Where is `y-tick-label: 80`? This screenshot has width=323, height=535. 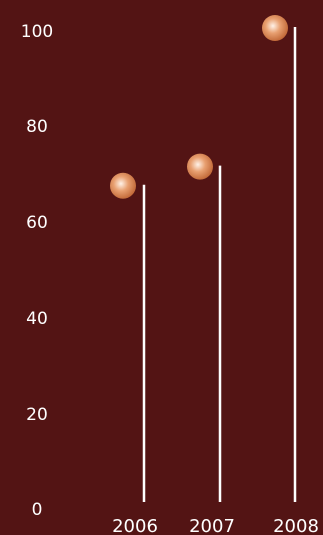 y-tick-label: 80 is located at coordinates (37, 127).